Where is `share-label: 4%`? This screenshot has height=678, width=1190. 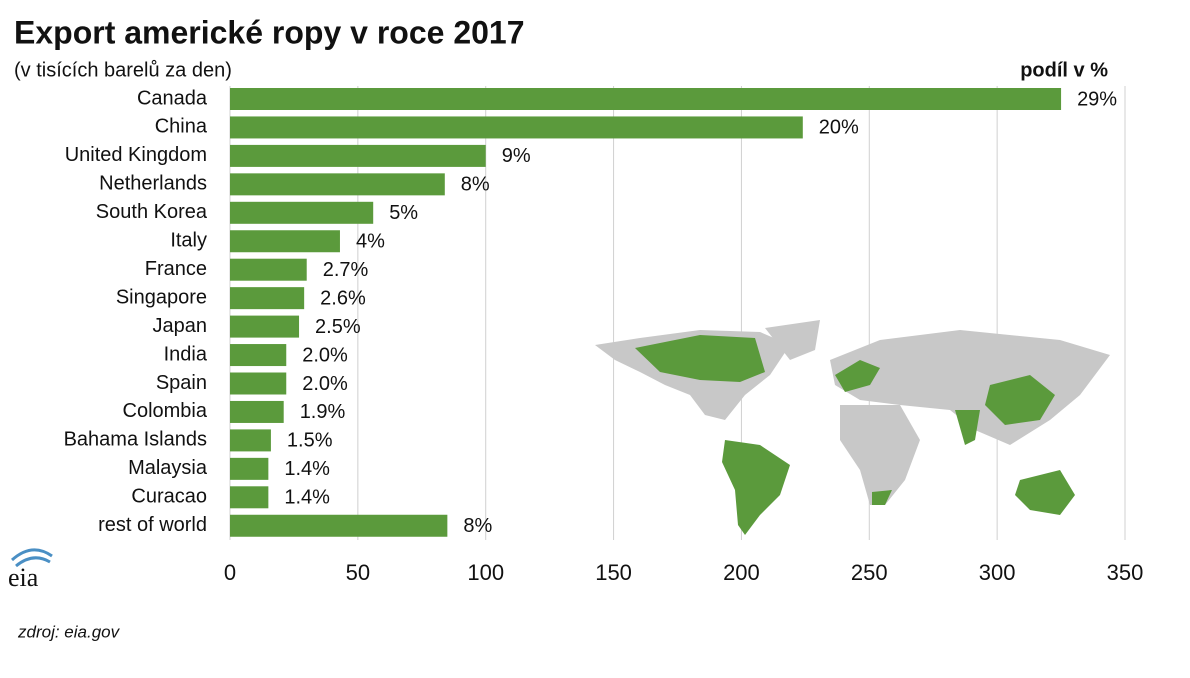 share-label: 4% is located at coordinates (370, 242).